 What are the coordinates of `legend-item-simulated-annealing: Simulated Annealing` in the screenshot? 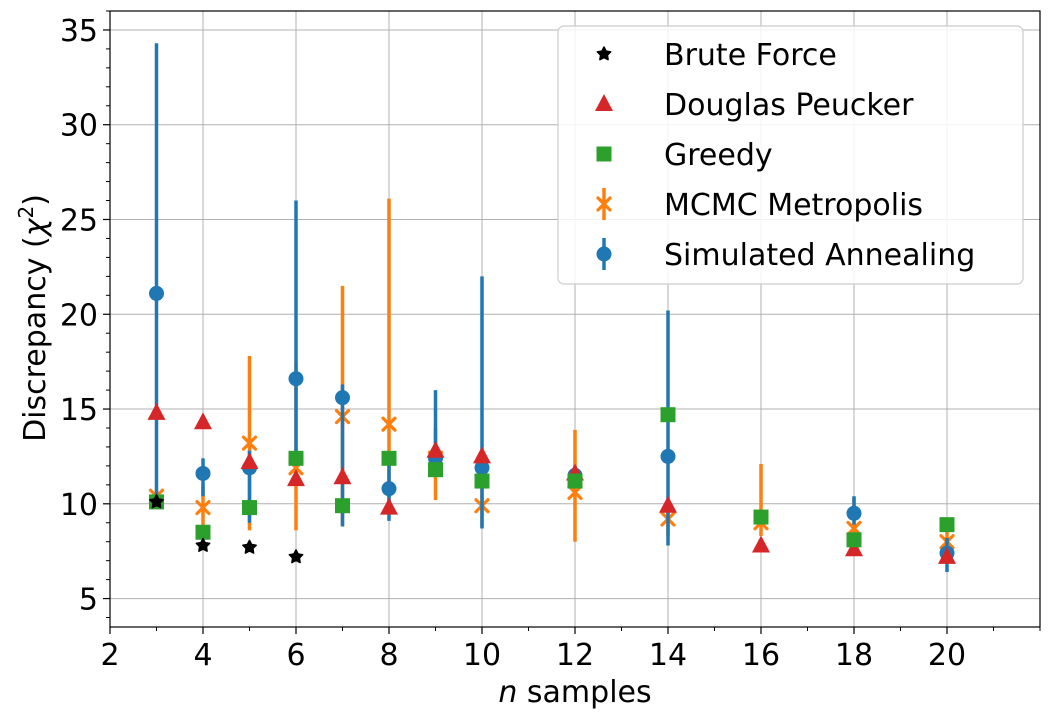 It's located at (785, 255).